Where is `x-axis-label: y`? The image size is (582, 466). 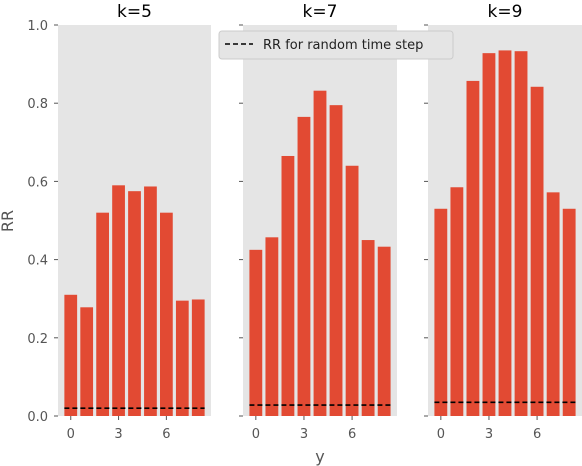
x-axis-label: y is located at coordinates (319, 456).